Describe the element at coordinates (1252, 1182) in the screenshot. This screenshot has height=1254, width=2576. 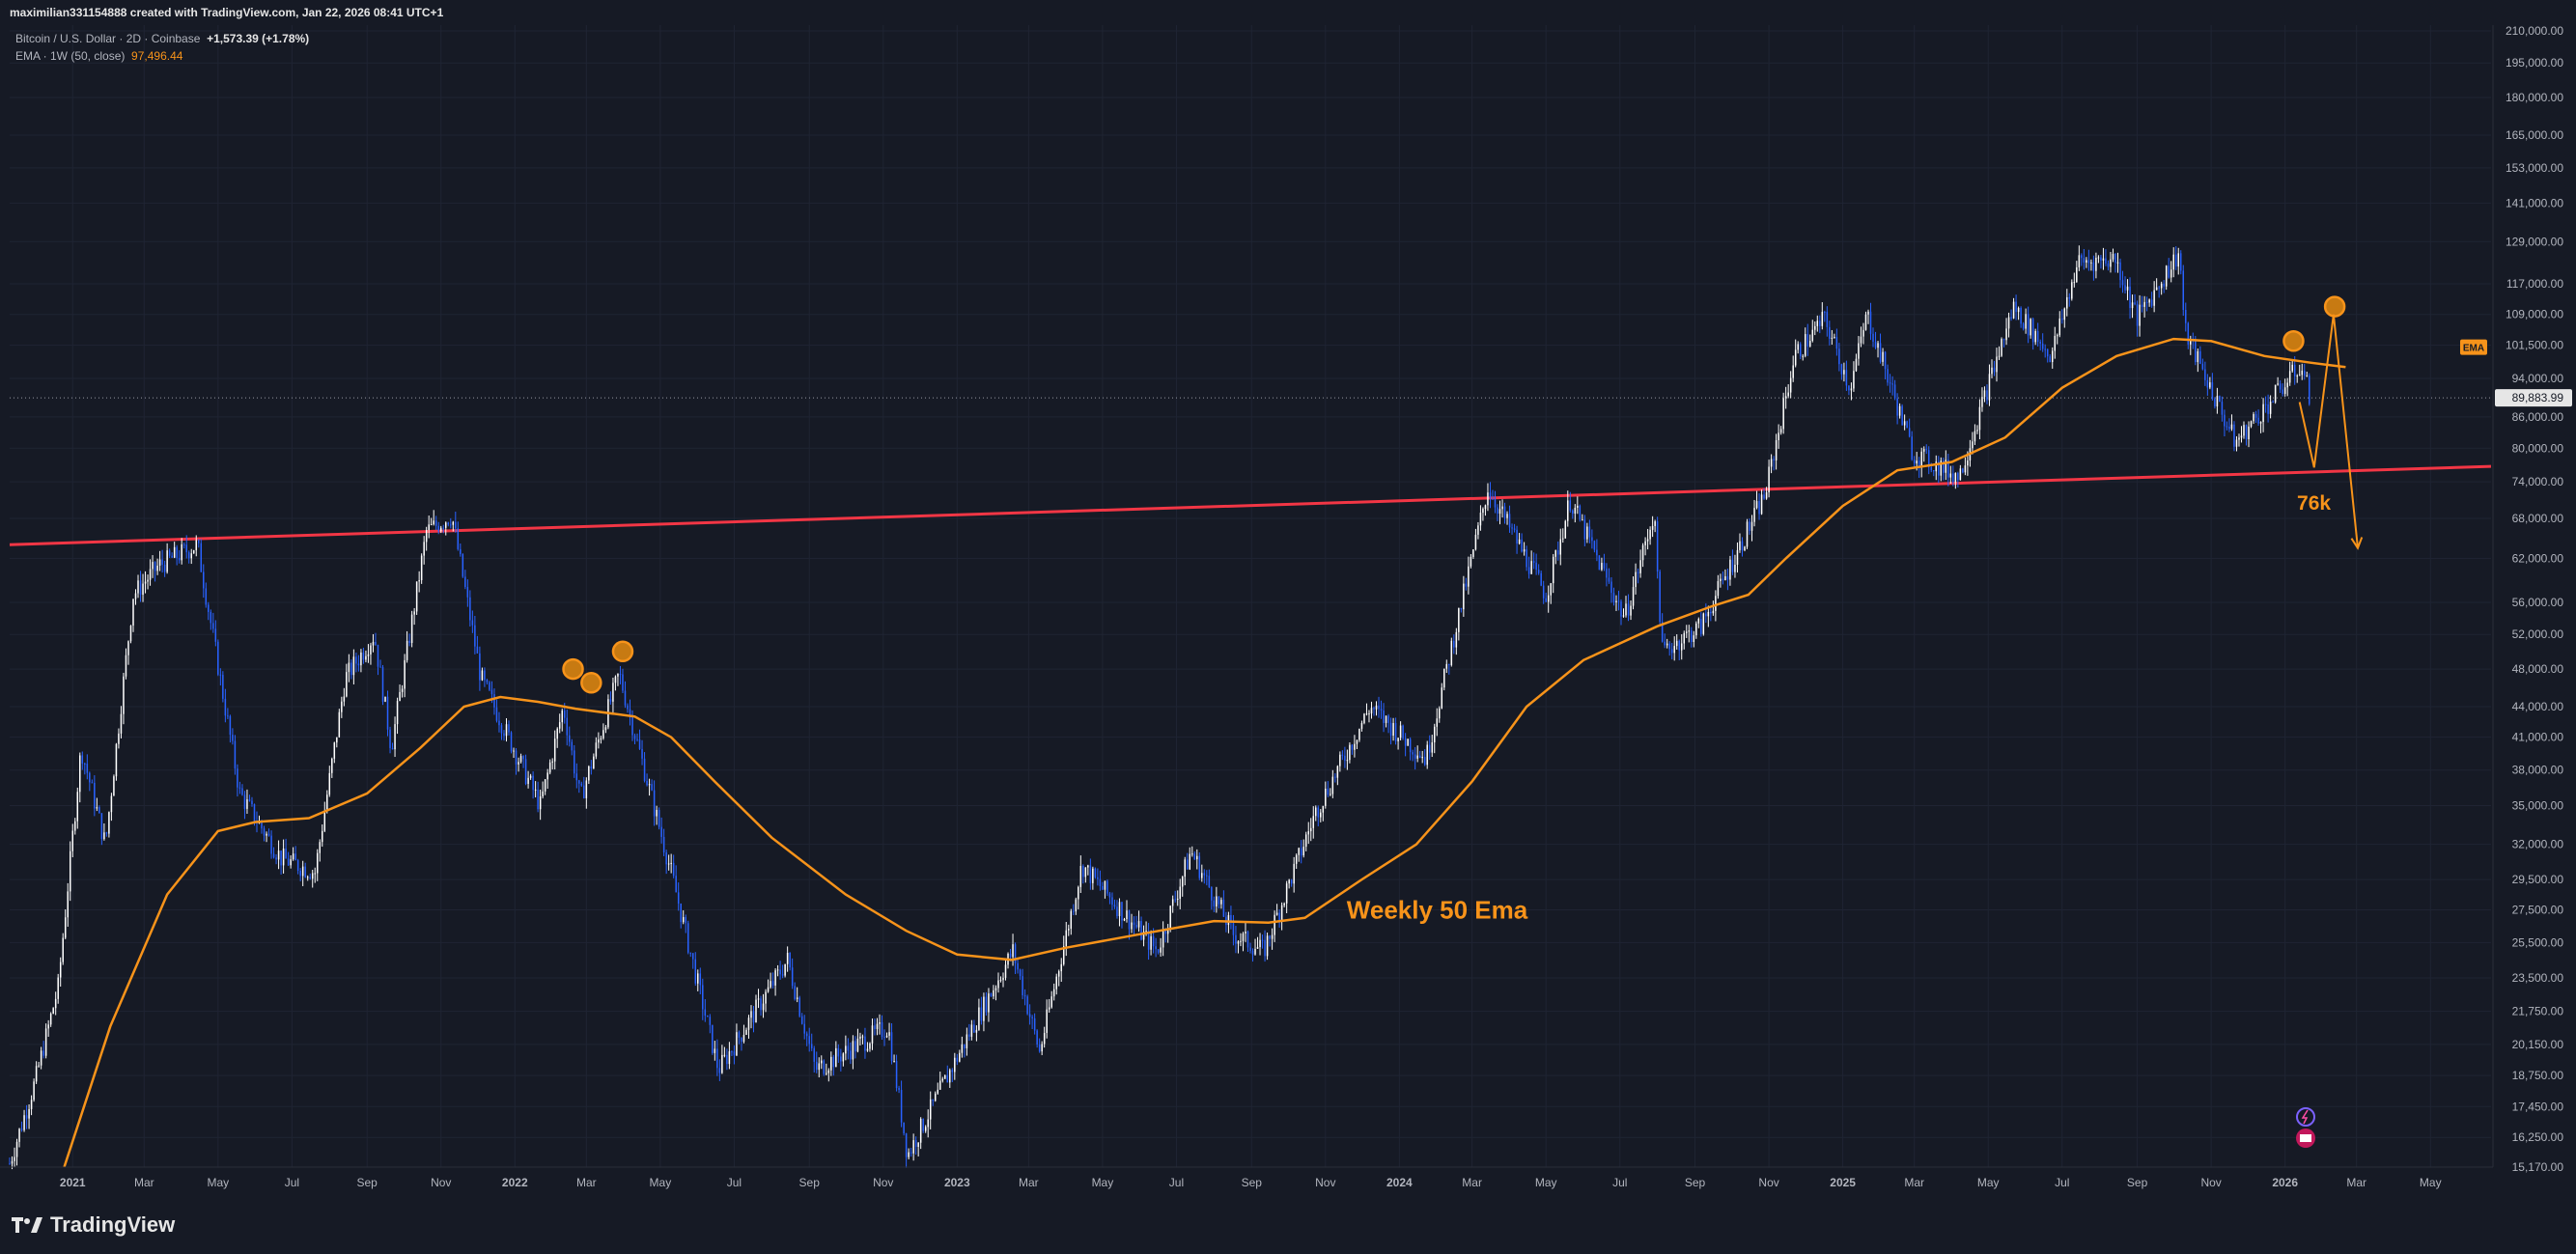
I see `time-tick-label: Sep` at that location.